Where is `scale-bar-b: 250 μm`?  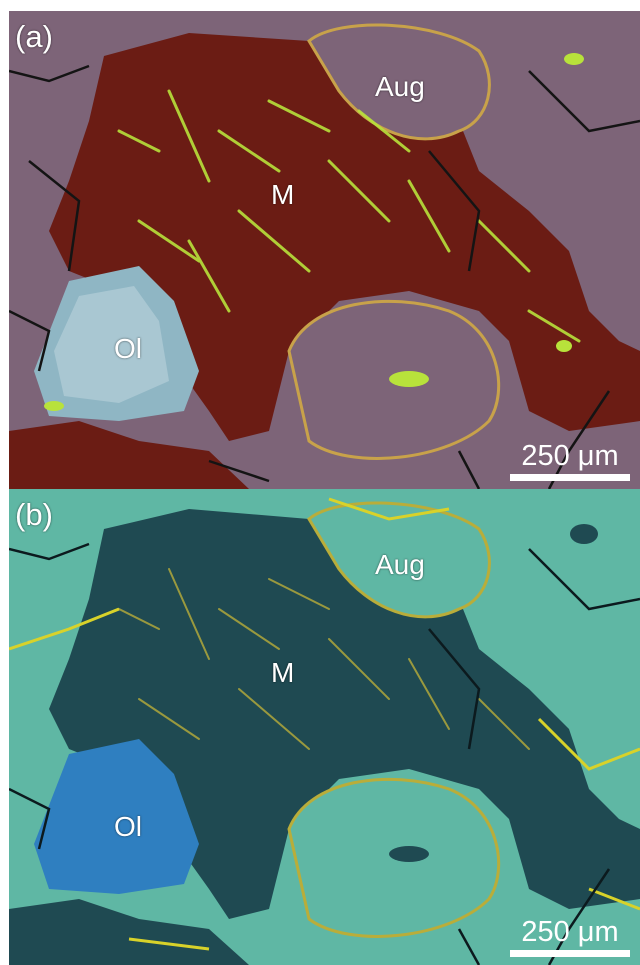 scale-bar-b: 250 μm is located at coordinates (570, 937).